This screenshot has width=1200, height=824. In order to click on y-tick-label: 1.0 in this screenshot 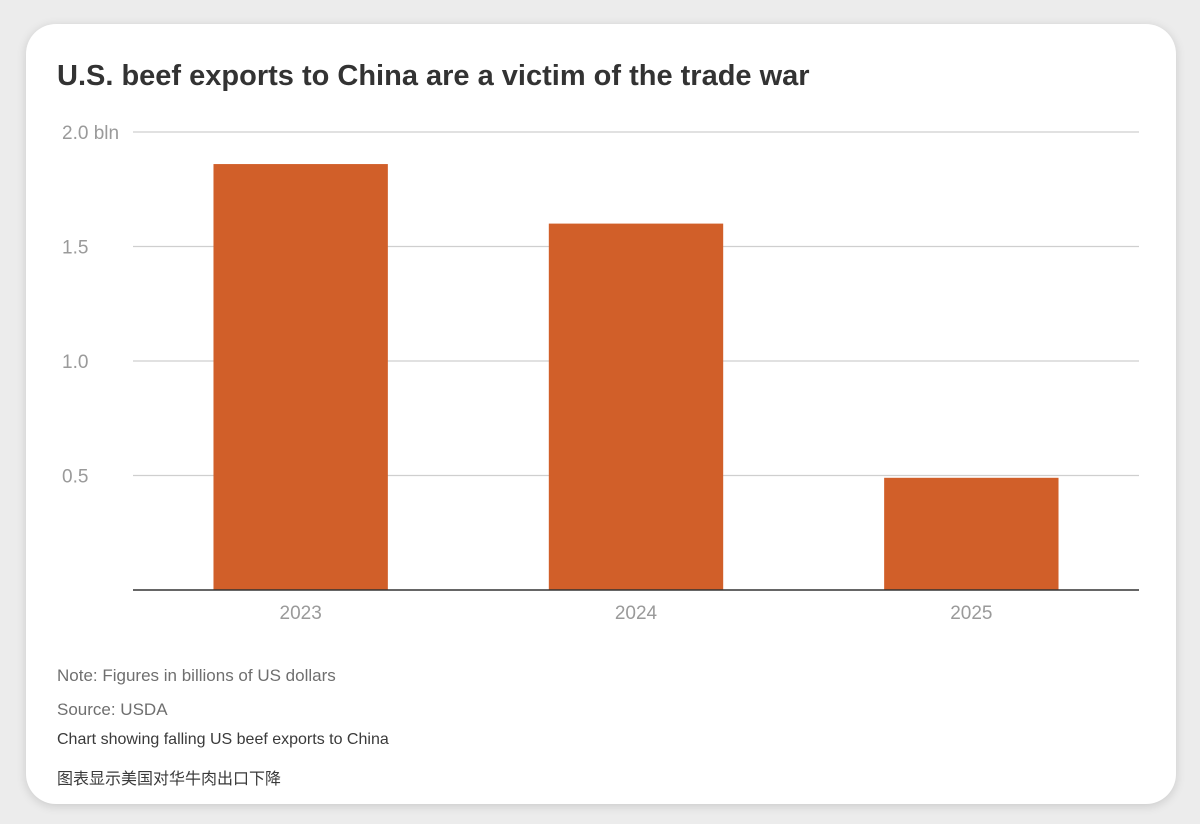, I will do `click(75, 362)`.